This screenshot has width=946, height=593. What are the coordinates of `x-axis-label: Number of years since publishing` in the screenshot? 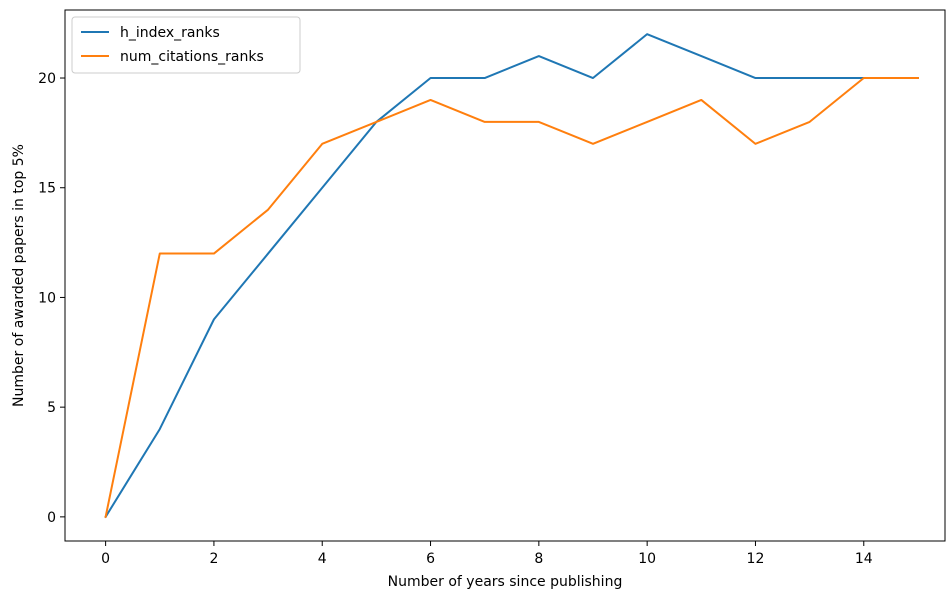 It's located at (505, 582).